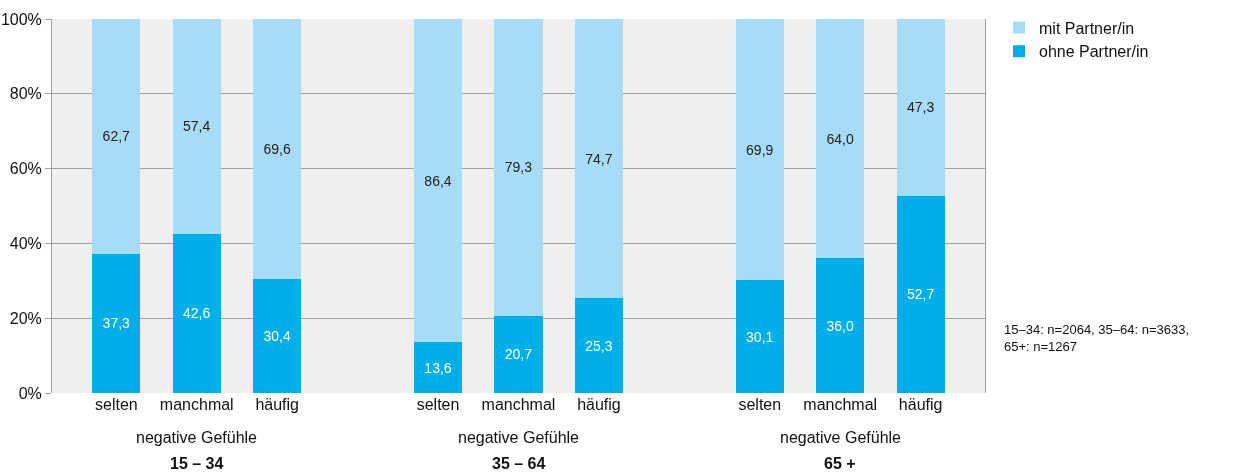 The image size is (1250, 476). What do you see at coordinates (25, 243) in the screenshot?
I see `y-tick-label: 40%` at bounding box center [25, 243].